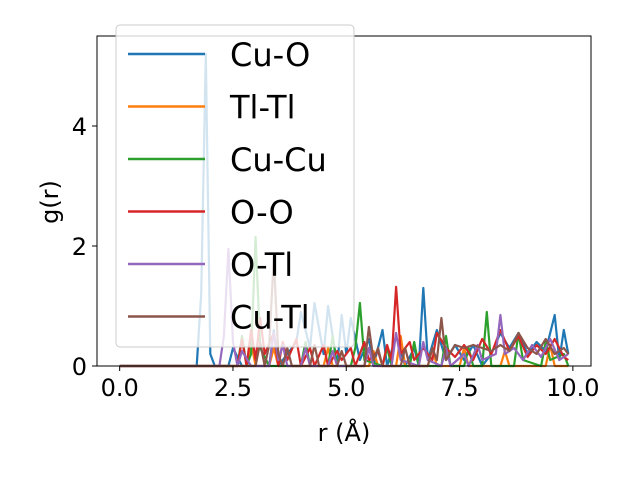 The height and width of the screenshot is (480, 640). I want to click on x-tick-label: 10.0, so click(572, 388).